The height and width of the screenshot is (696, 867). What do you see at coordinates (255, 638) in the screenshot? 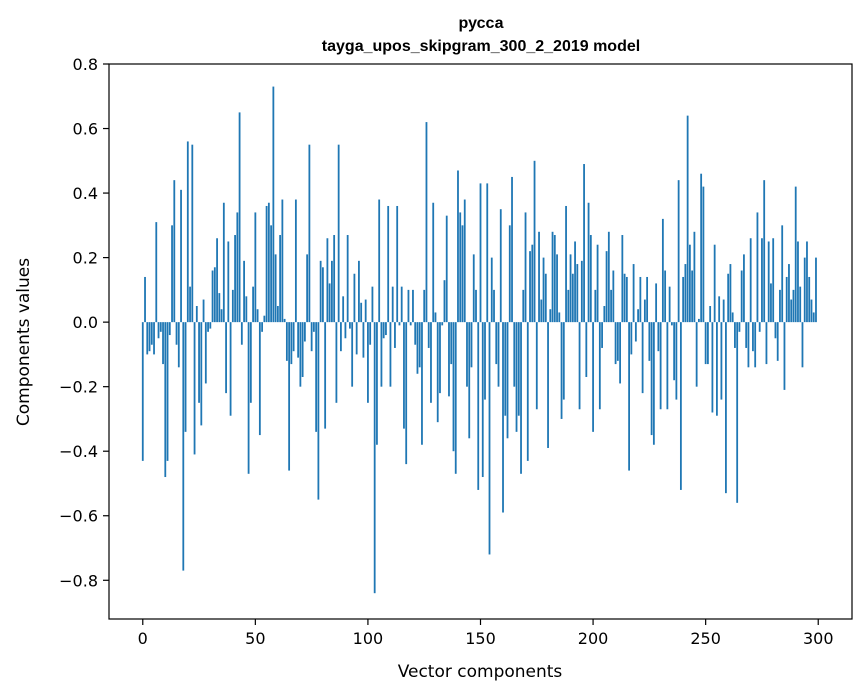
I see `x-tick-label: 50` at bounding box center [255, 638].